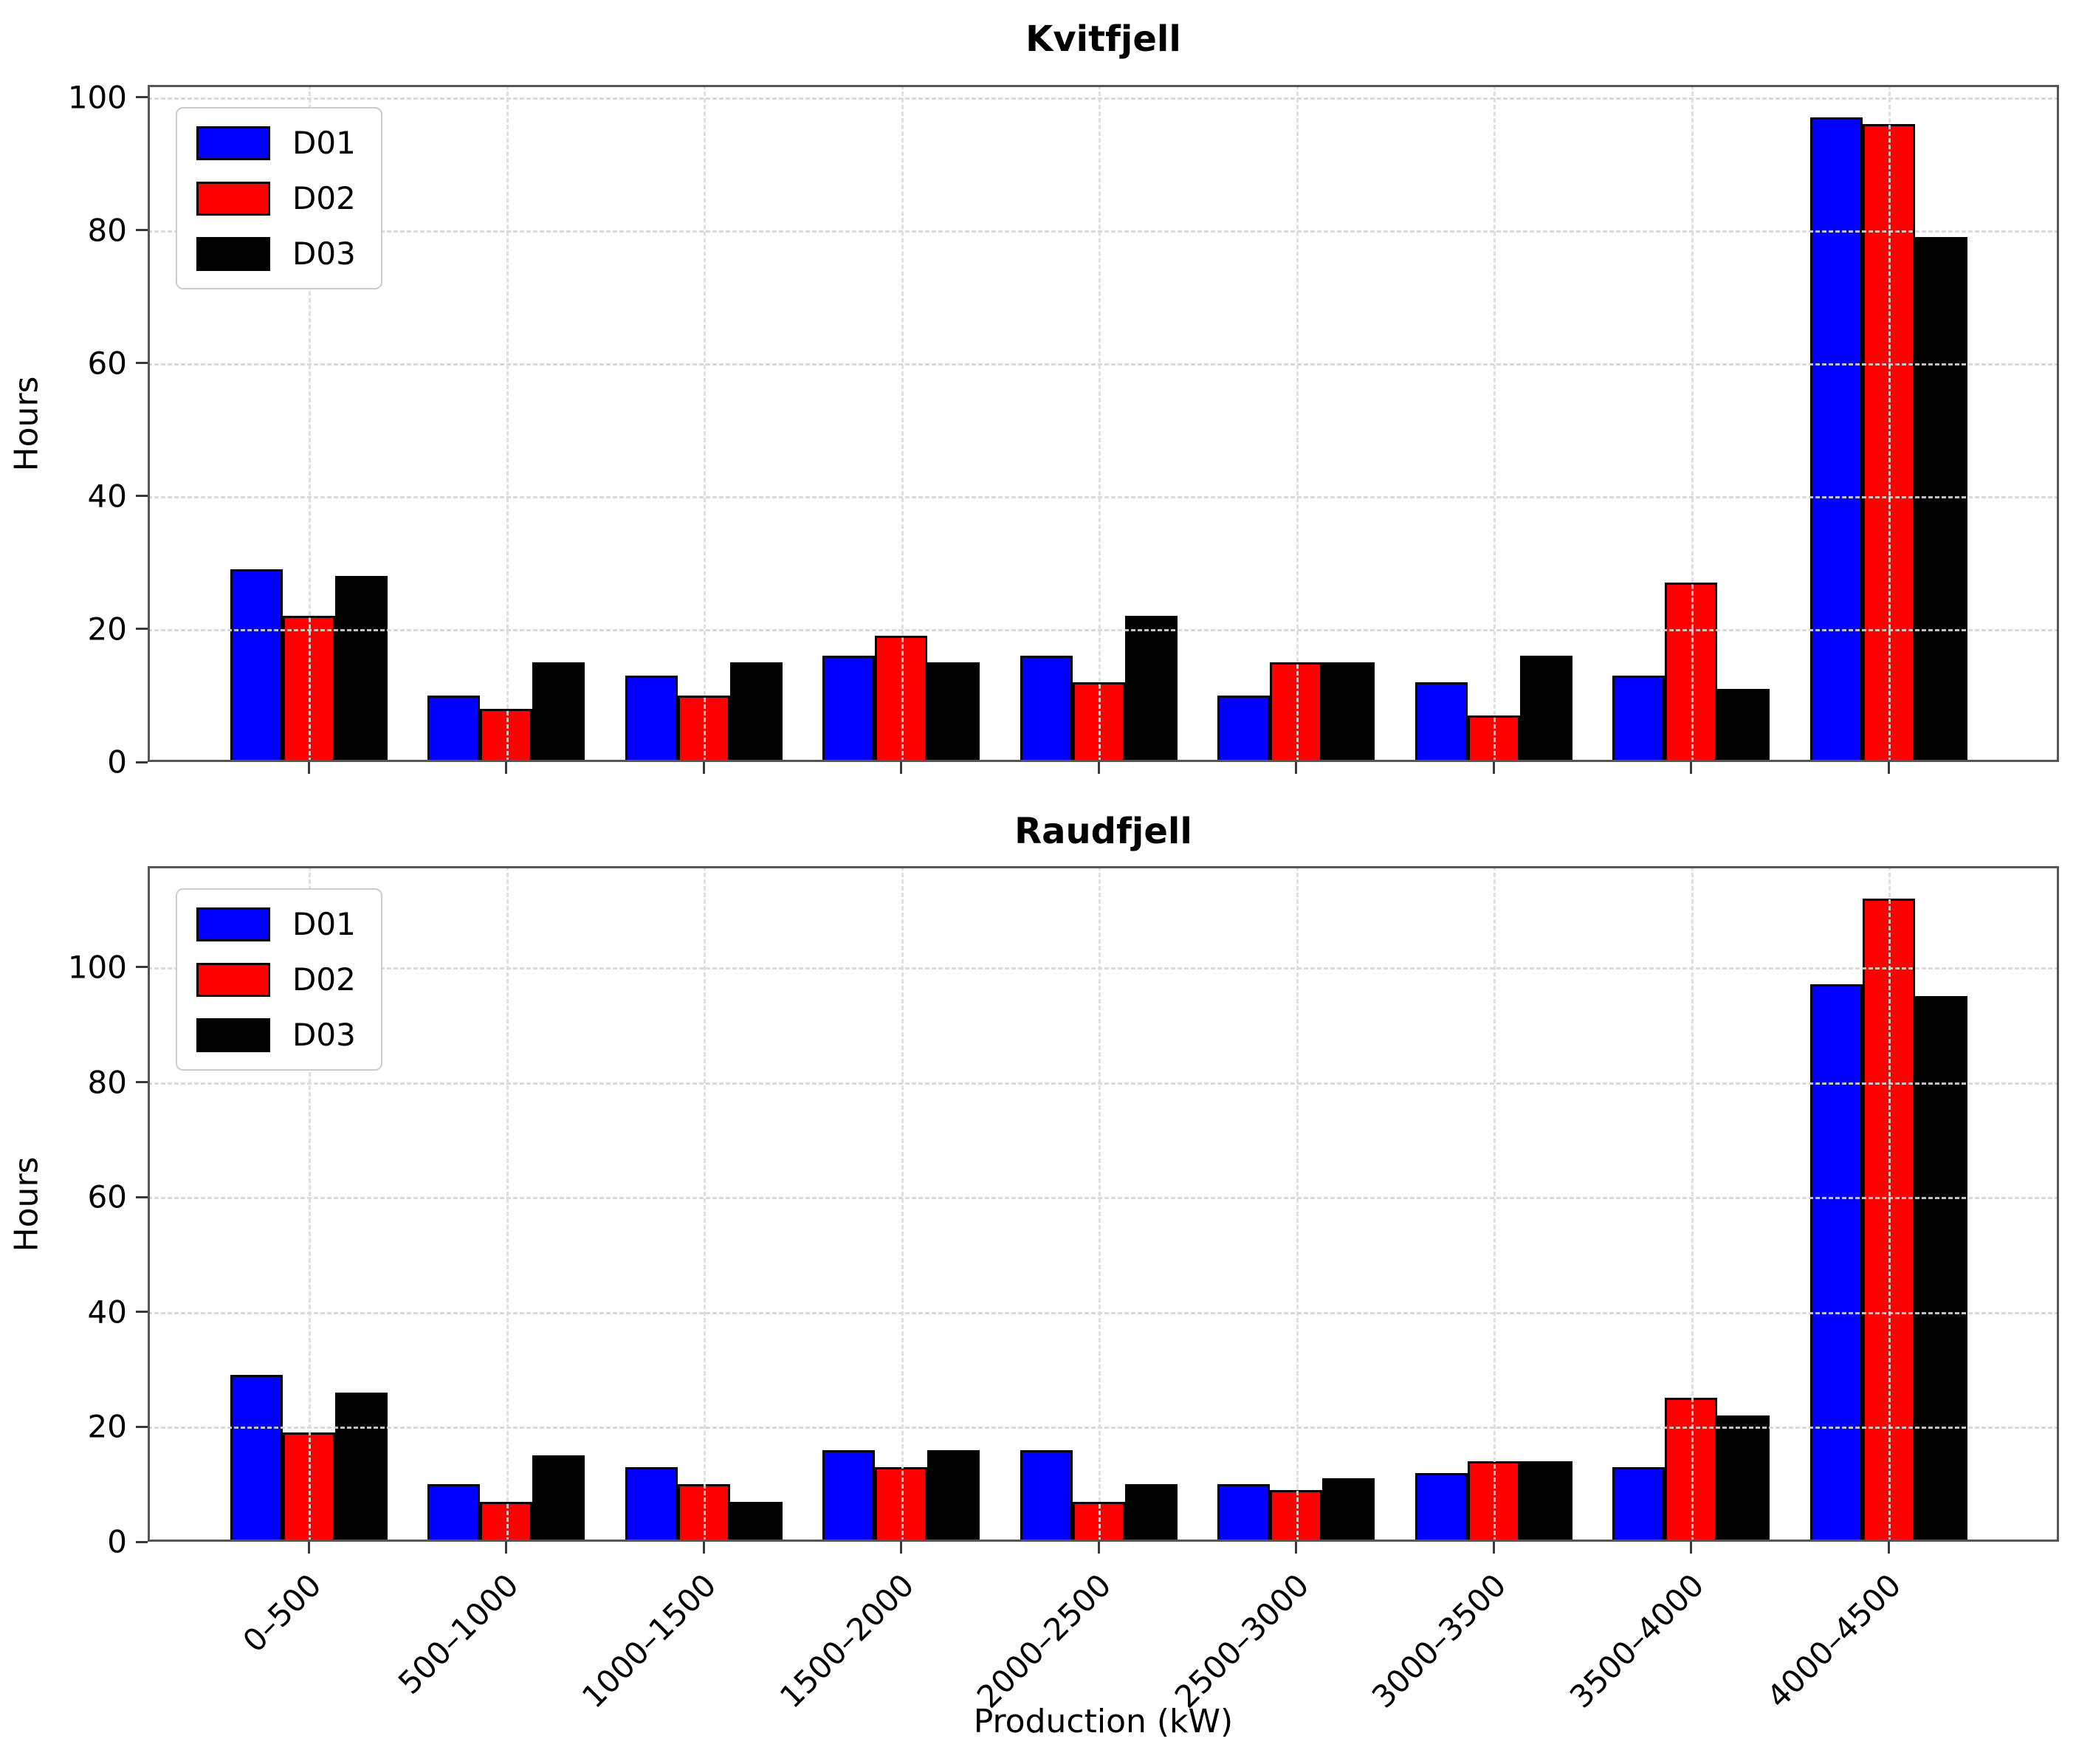 The height and width of the screenshot is (1764, 2090). What do you see at coordinates (1043, 1641) in the screenshot?
I see `x-tick-label: 2000–2500` at bounding box center [1043, 1641].